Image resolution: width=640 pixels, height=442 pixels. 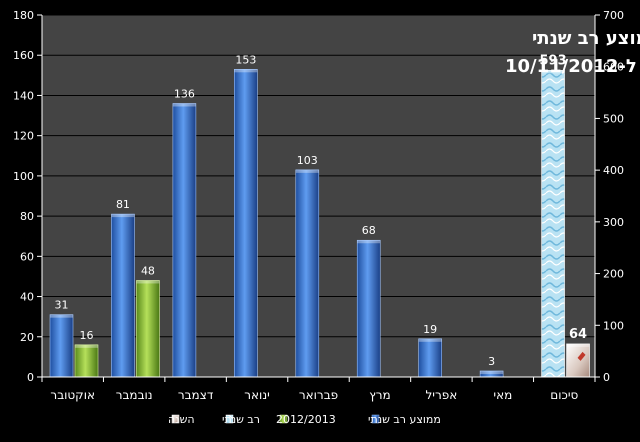 I want to click on left-tick-label: 180, so click(x=23, y=15).